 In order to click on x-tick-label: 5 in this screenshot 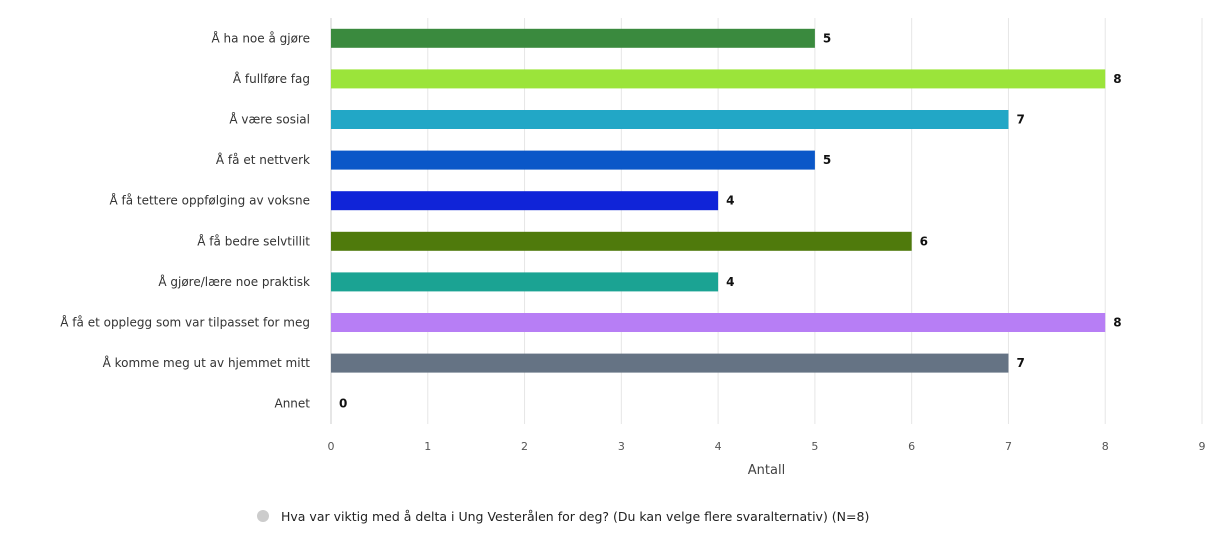, I will do `click(814, 446)`.